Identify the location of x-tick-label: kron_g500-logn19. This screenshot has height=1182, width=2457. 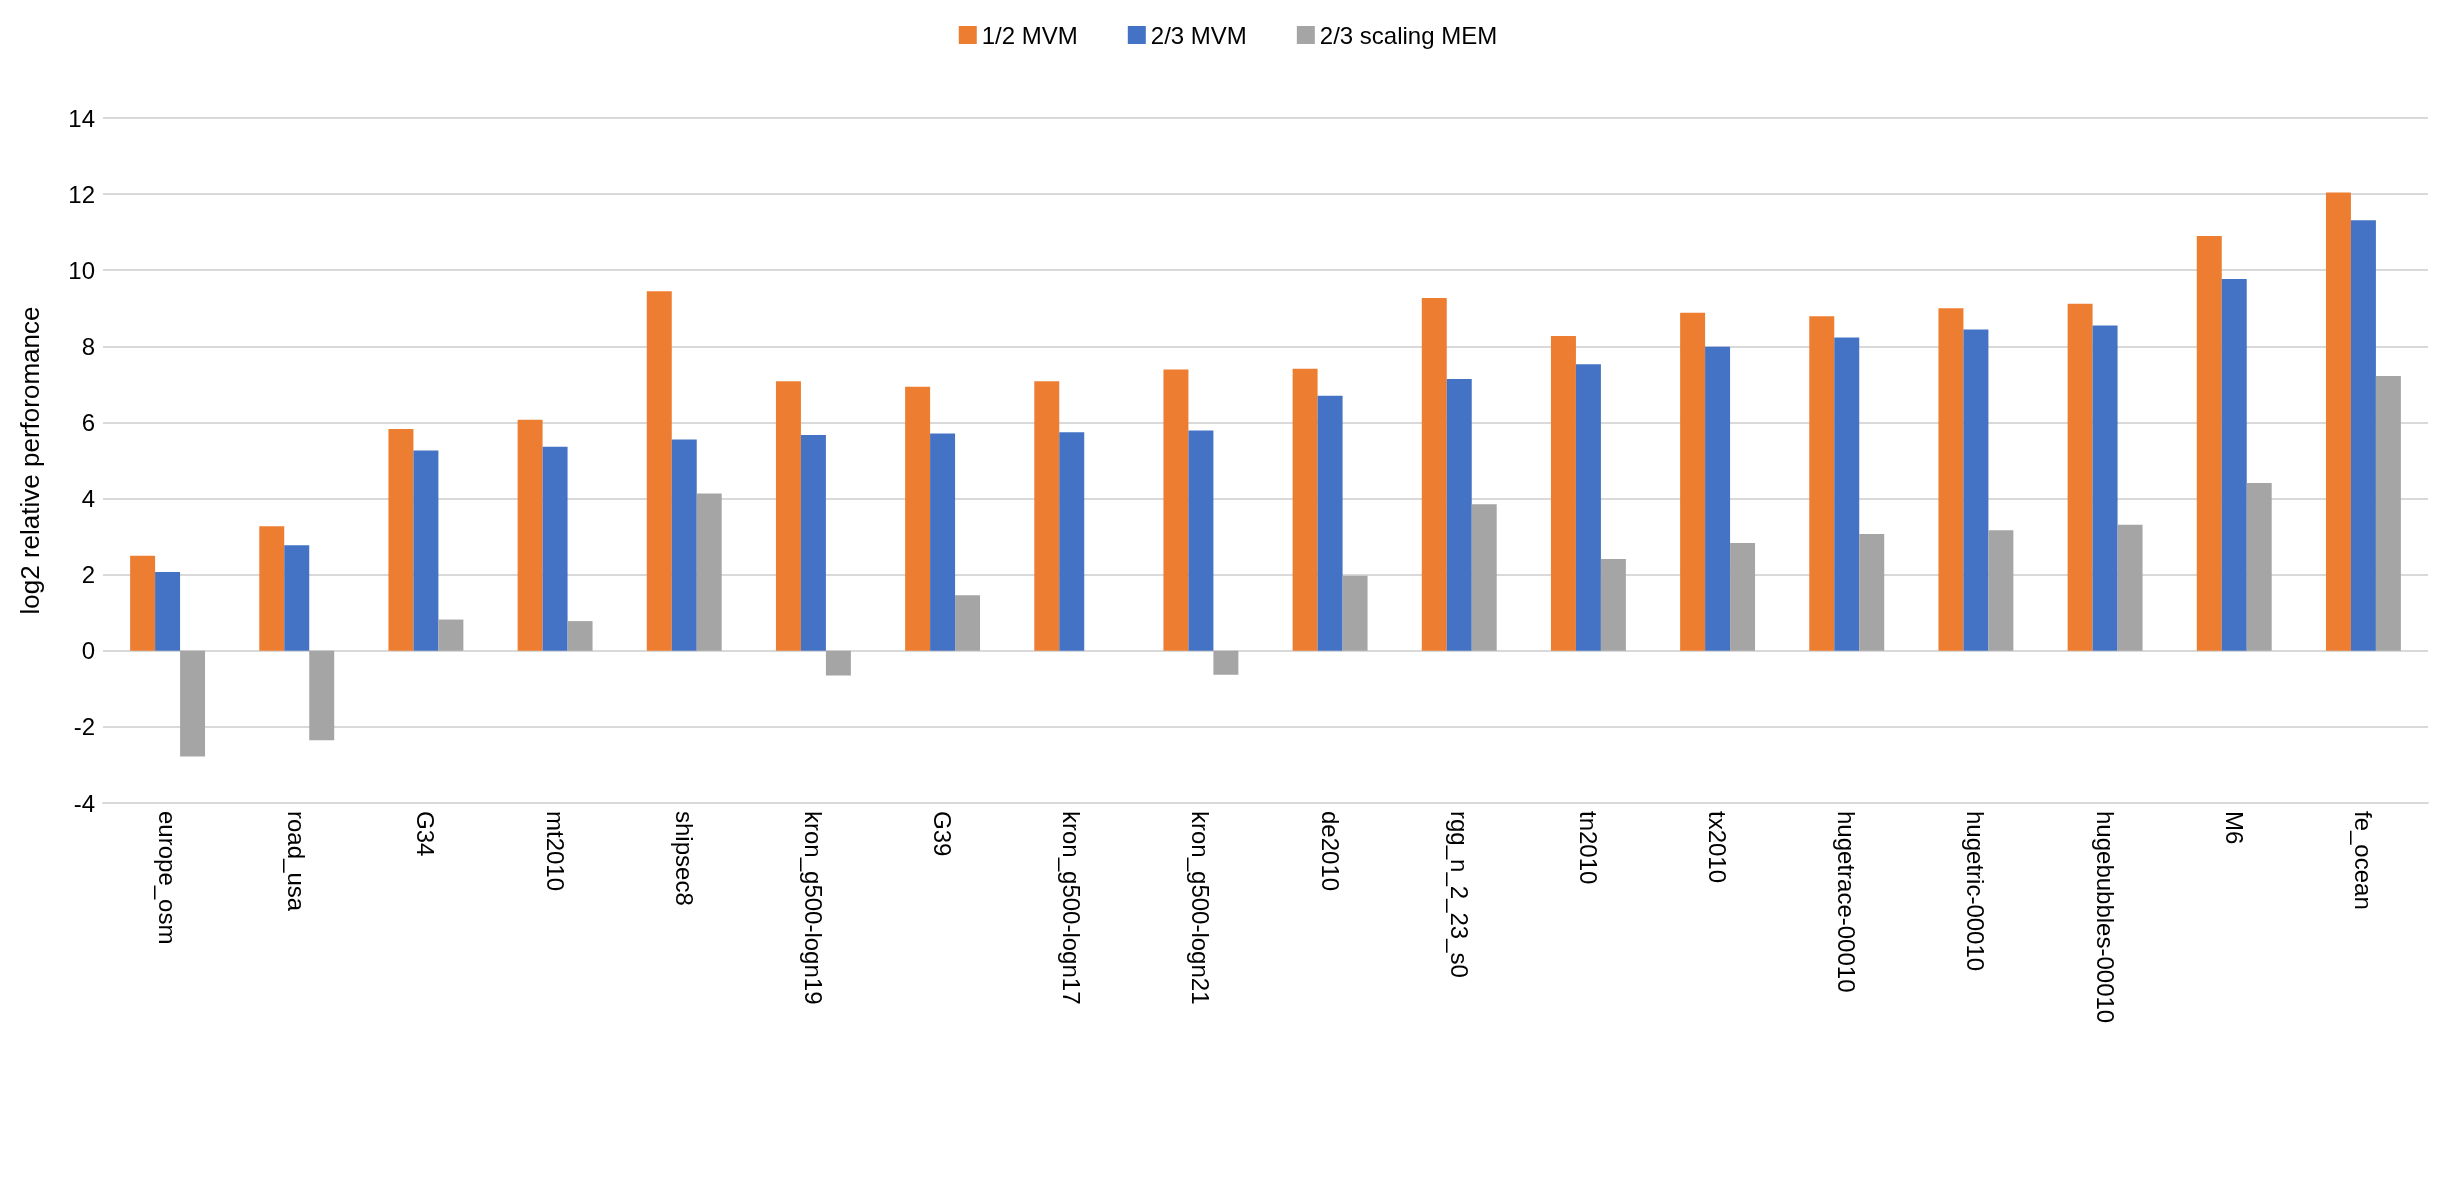
(813, 908).